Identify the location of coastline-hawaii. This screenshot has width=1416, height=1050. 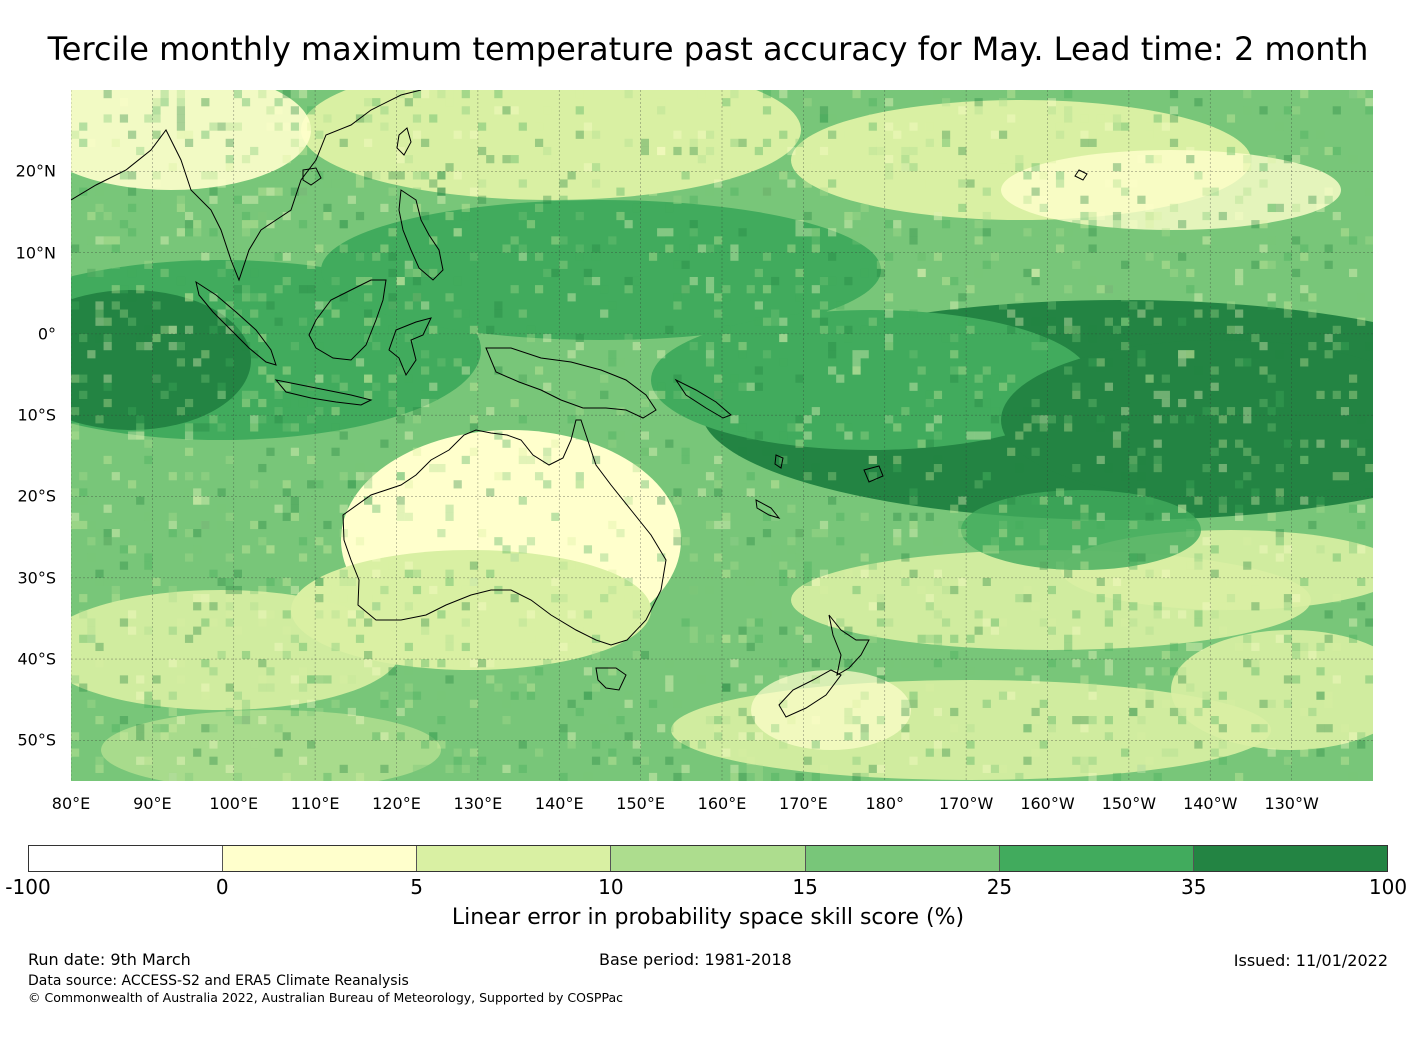
(1081, 175).